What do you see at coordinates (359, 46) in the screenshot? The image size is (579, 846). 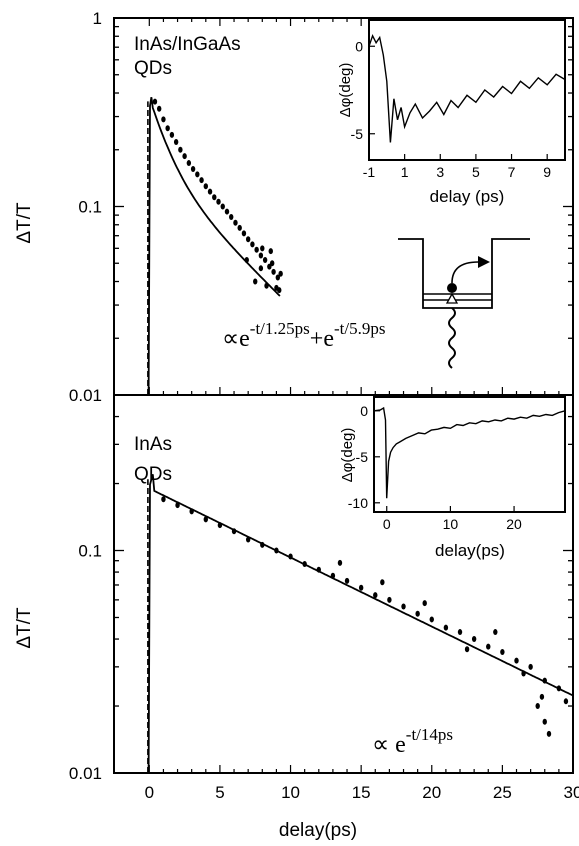 I see `top-inset-ytick-label: 0` at bounding box center [359, 46].